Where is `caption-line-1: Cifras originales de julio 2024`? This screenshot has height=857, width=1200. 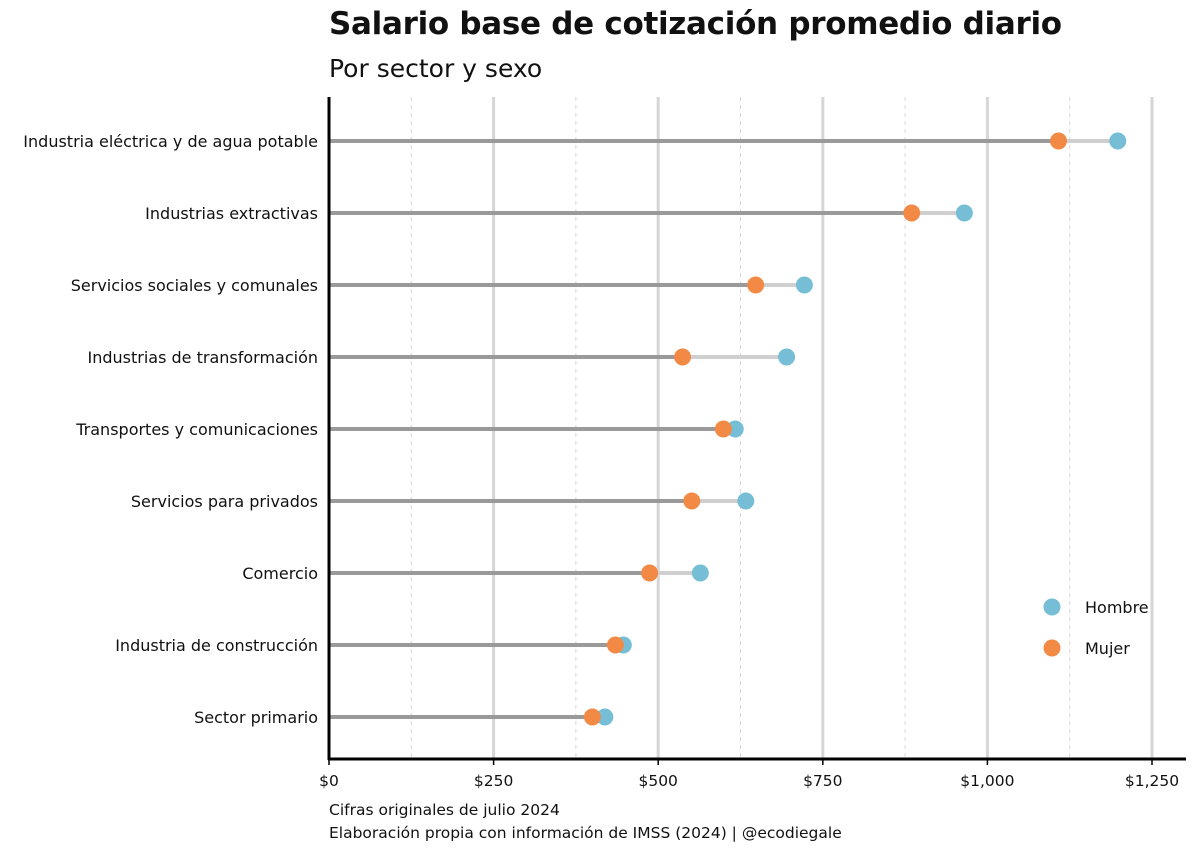 caption-line-1: Cifras originales de julio 2024 is located at coordinates (444, 810).